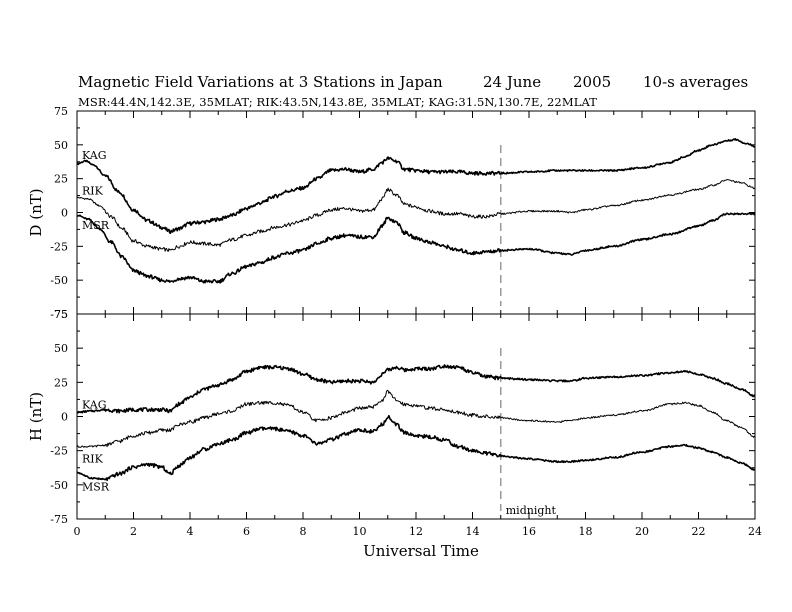 This screenshot has width=792, height=612. I want to click on y-axis-label: H (nT), so click(36, 416).